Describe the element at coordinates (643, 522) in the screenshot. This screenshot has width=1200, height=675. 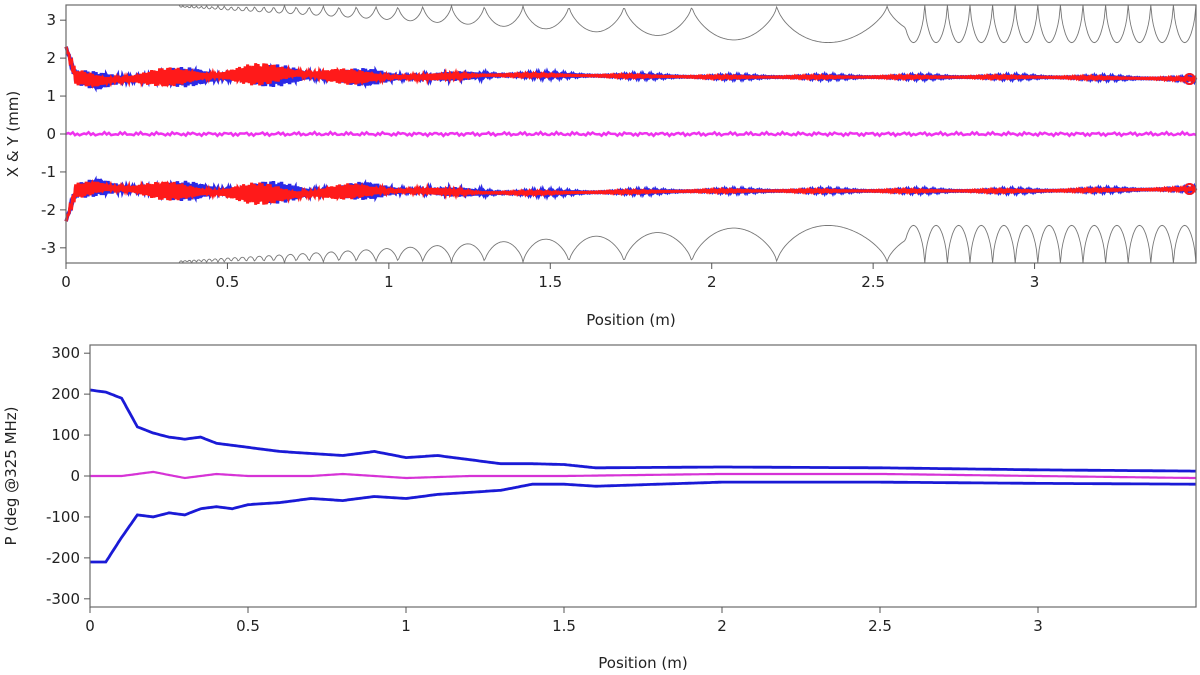
I see `phase-lower-envelope-line` at that location.